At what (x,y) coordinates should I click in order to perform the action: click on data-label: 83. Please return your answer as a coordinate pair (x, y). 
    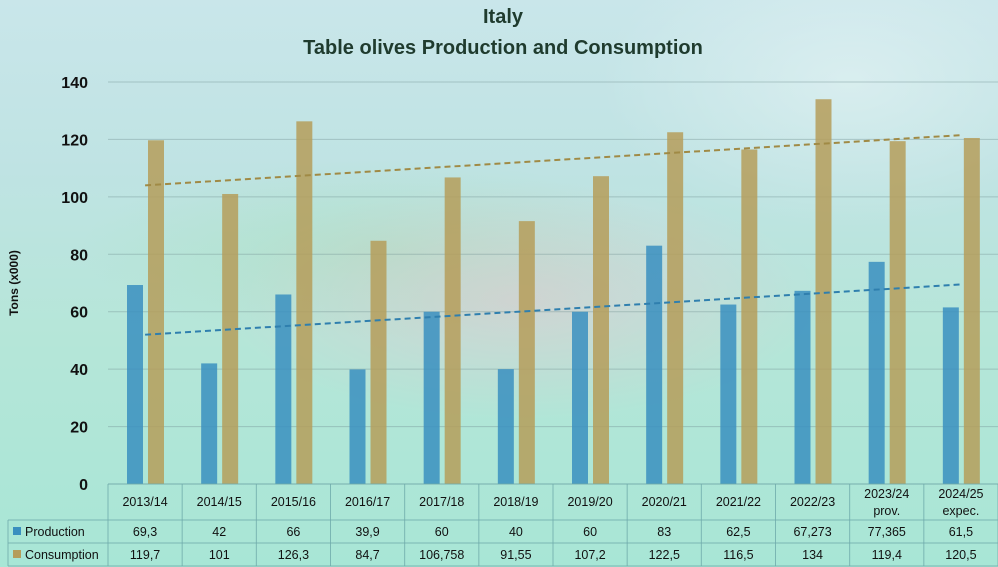
    Looking at the image, I should click on (664, 532).